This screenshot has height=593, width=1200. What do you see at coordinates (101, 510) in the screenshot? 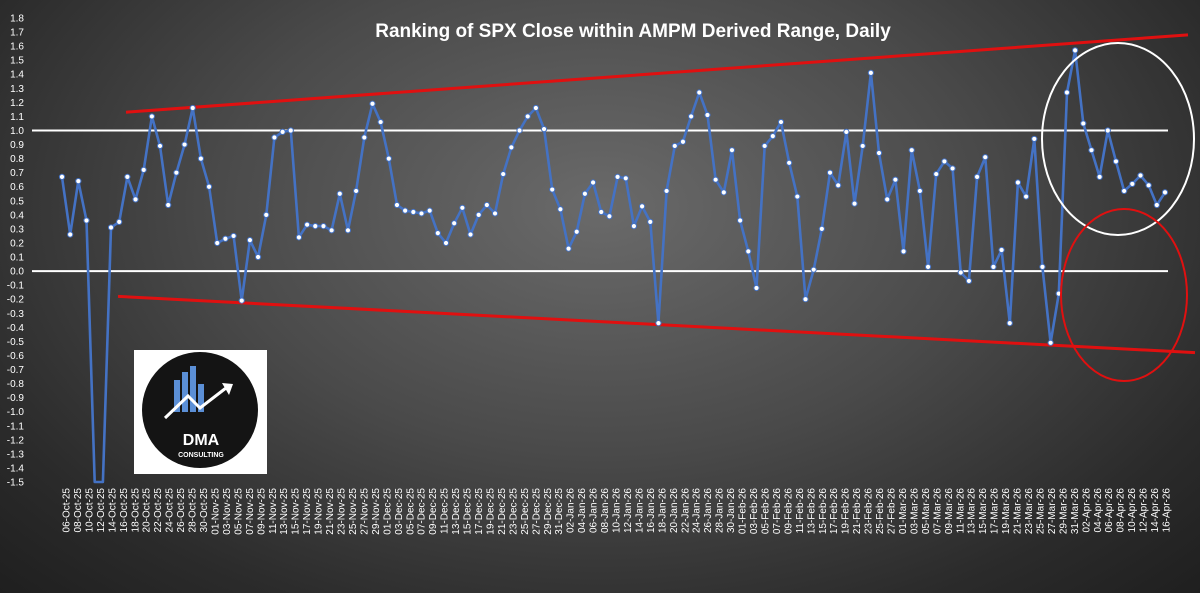
I see `x-tick-label: 12-Oct-25` at bounding box center [101, 510].